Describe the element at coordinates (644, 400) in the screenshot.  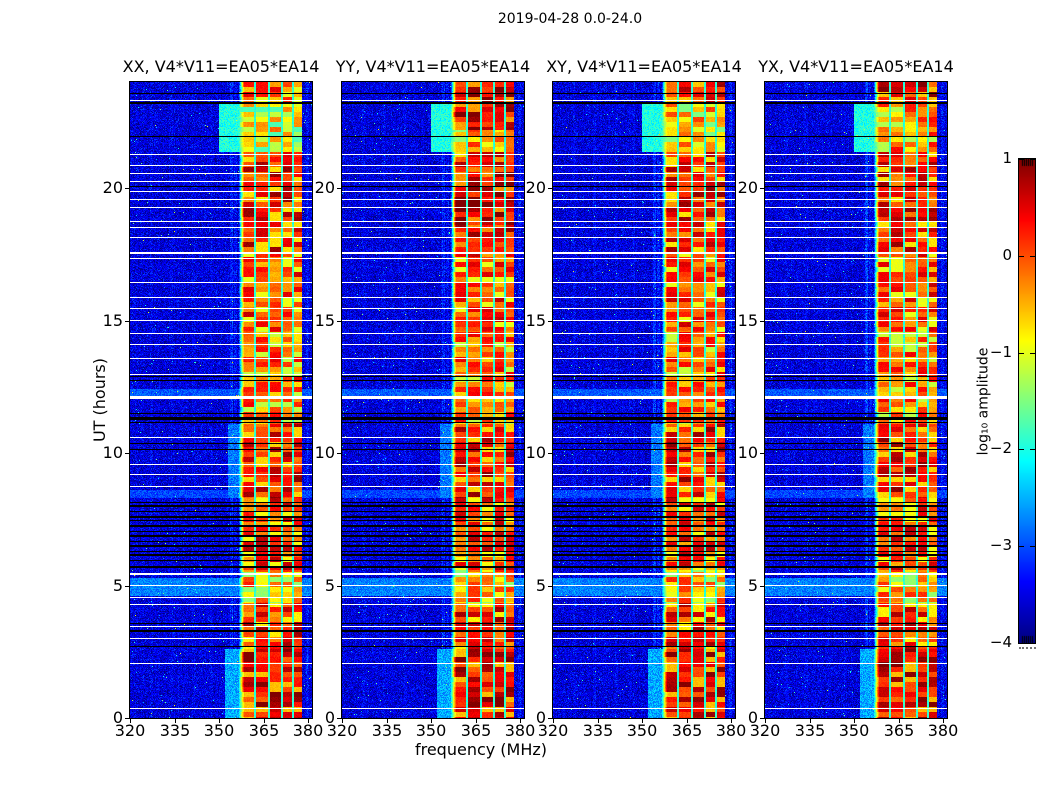
I see `spectrogram-canvas-xy` at that location.